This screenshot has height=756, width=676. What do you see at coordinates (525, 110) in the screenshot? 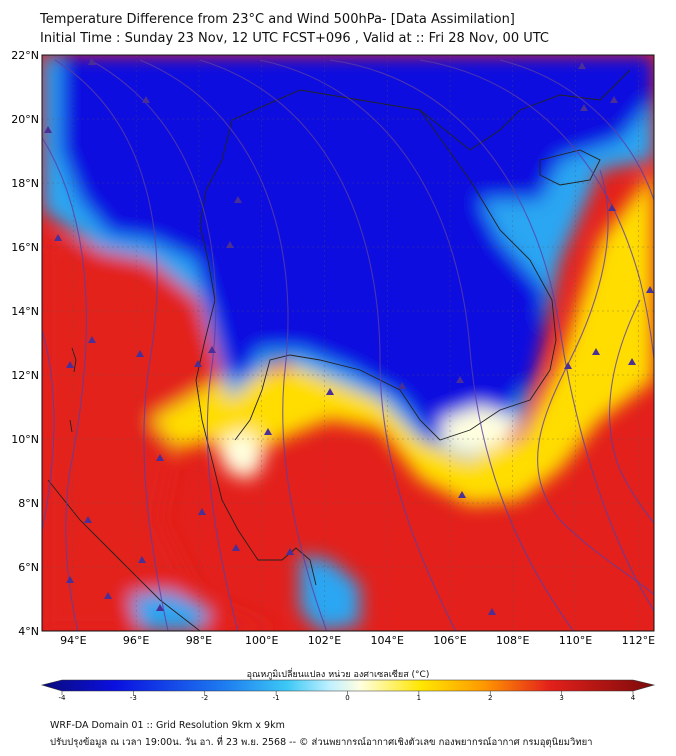
I see `coastline-vietnam-north` at bounding box center [525, 110].